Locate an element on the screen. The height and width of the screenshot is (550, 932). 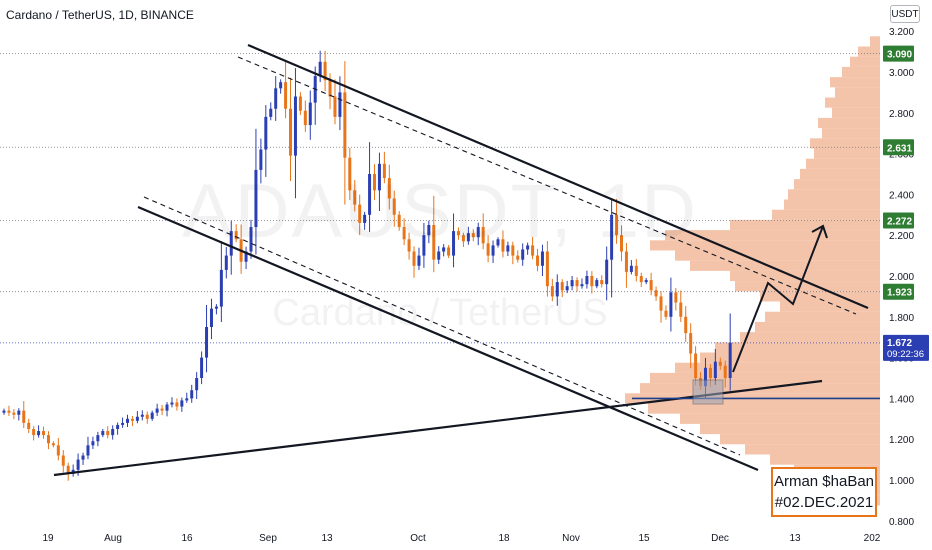
currency-button: USDT is located at coordinates (905, 14).